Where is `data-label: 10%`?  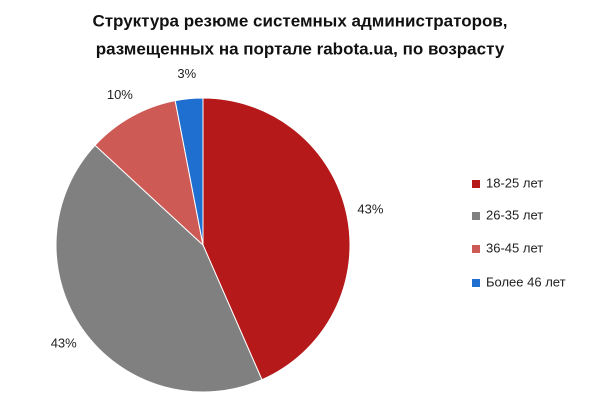 data-label: 10% is located at coordinates (120, 94).